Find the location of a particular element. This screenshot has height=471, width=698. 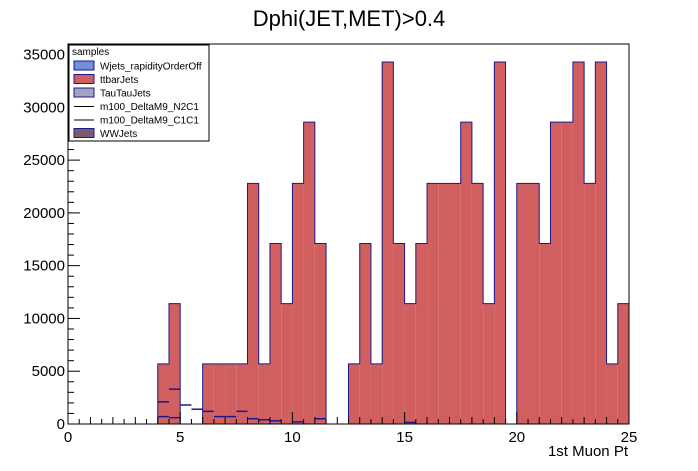

legend-label: WWJets is located at coordinates (118, 134).